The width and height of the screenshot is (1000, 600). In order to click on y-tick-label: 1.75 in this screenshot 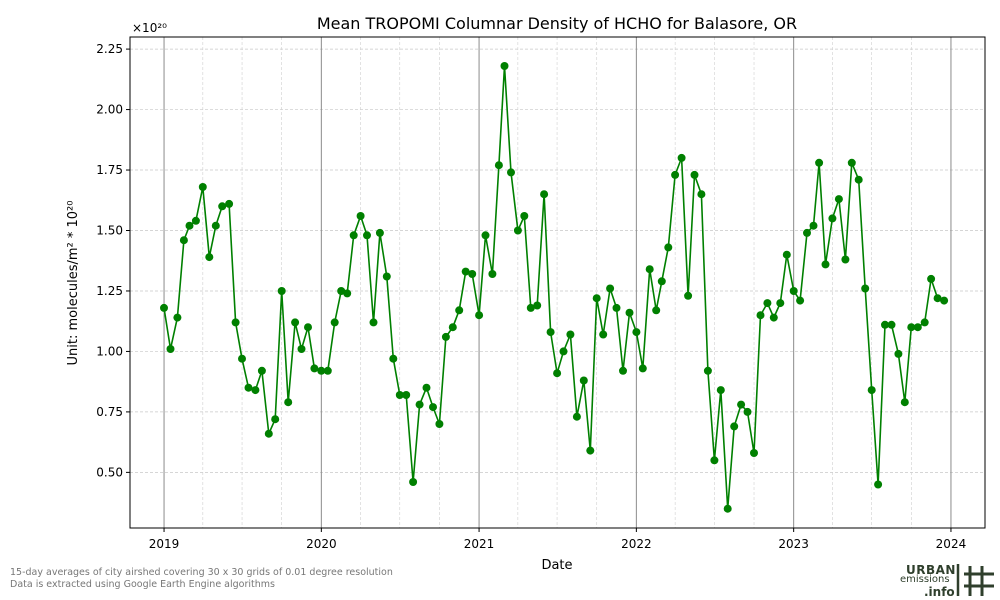, I will do `click(109, 170)`.